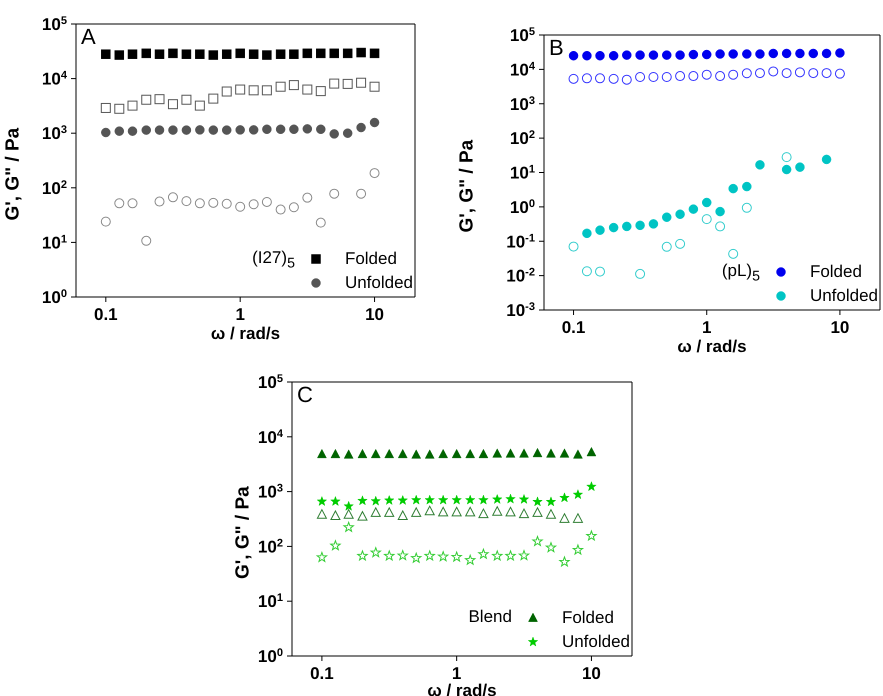 The width and height of the screenshot is (883, 696). I want to click on legend-label: Unfolded, so click(596, 642).